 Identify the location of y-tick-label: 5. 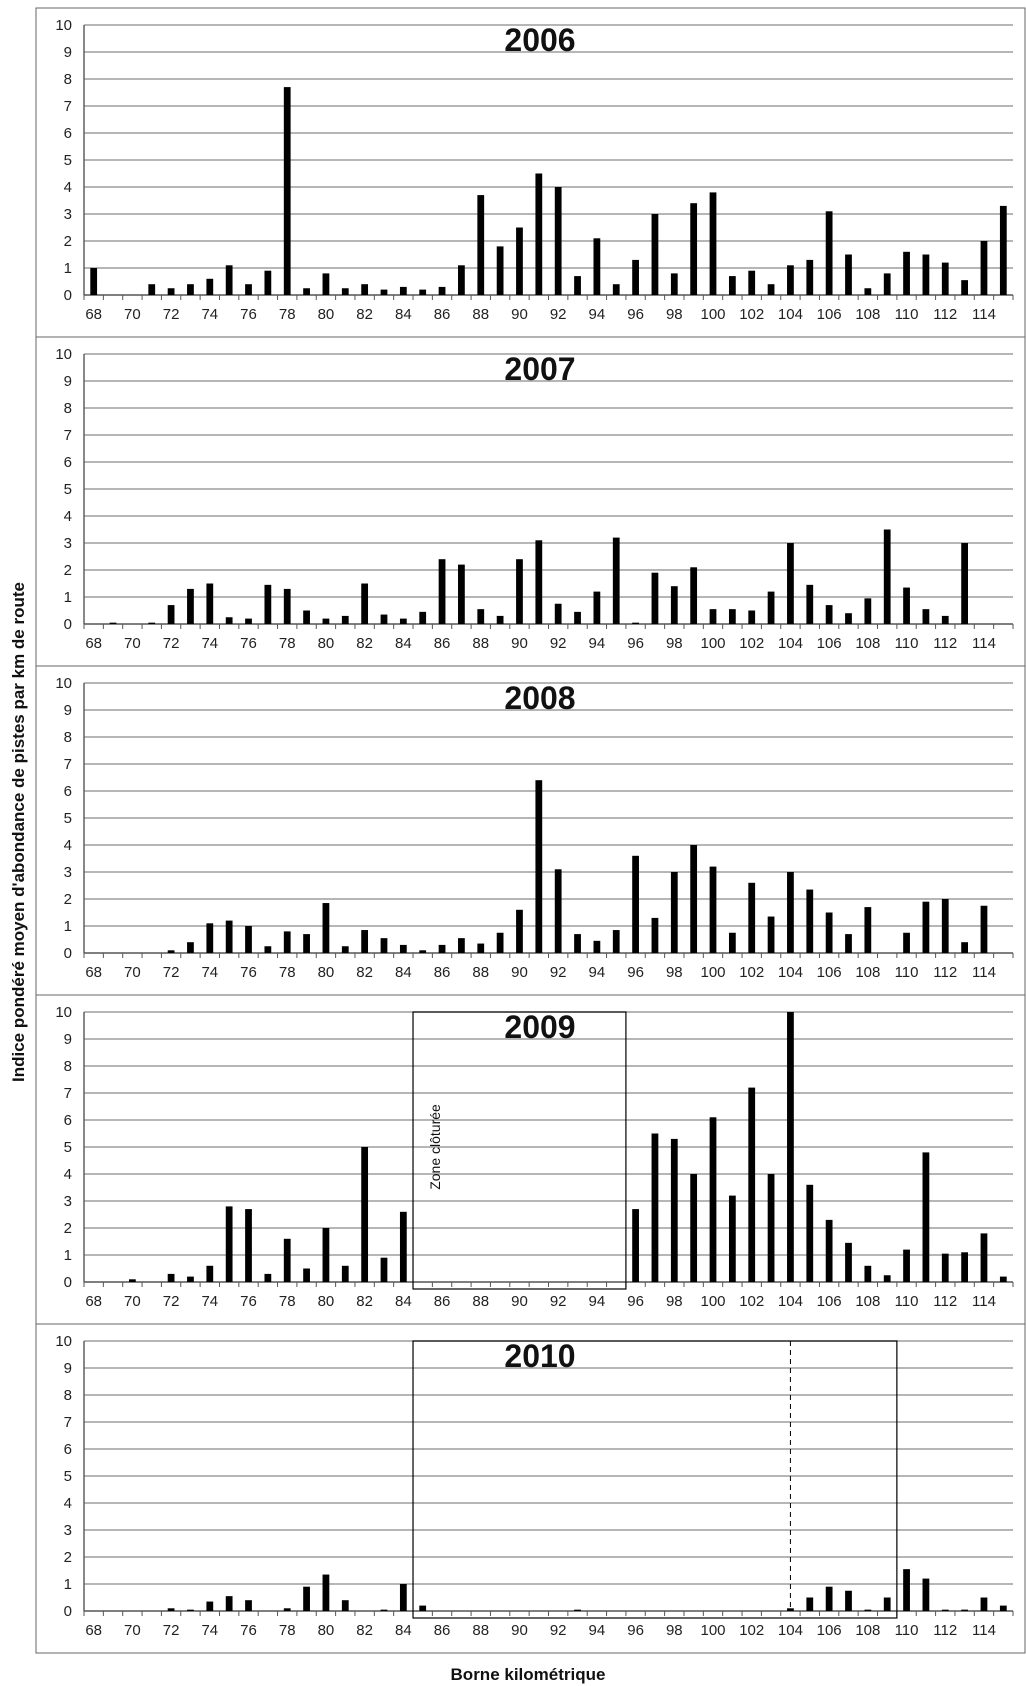
(68, 1147).